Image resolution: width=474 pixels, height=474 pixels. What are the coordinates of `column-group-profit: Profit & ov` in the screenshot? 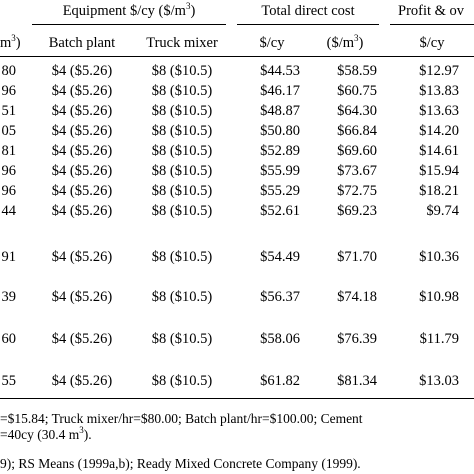 It's located at (431, 11).